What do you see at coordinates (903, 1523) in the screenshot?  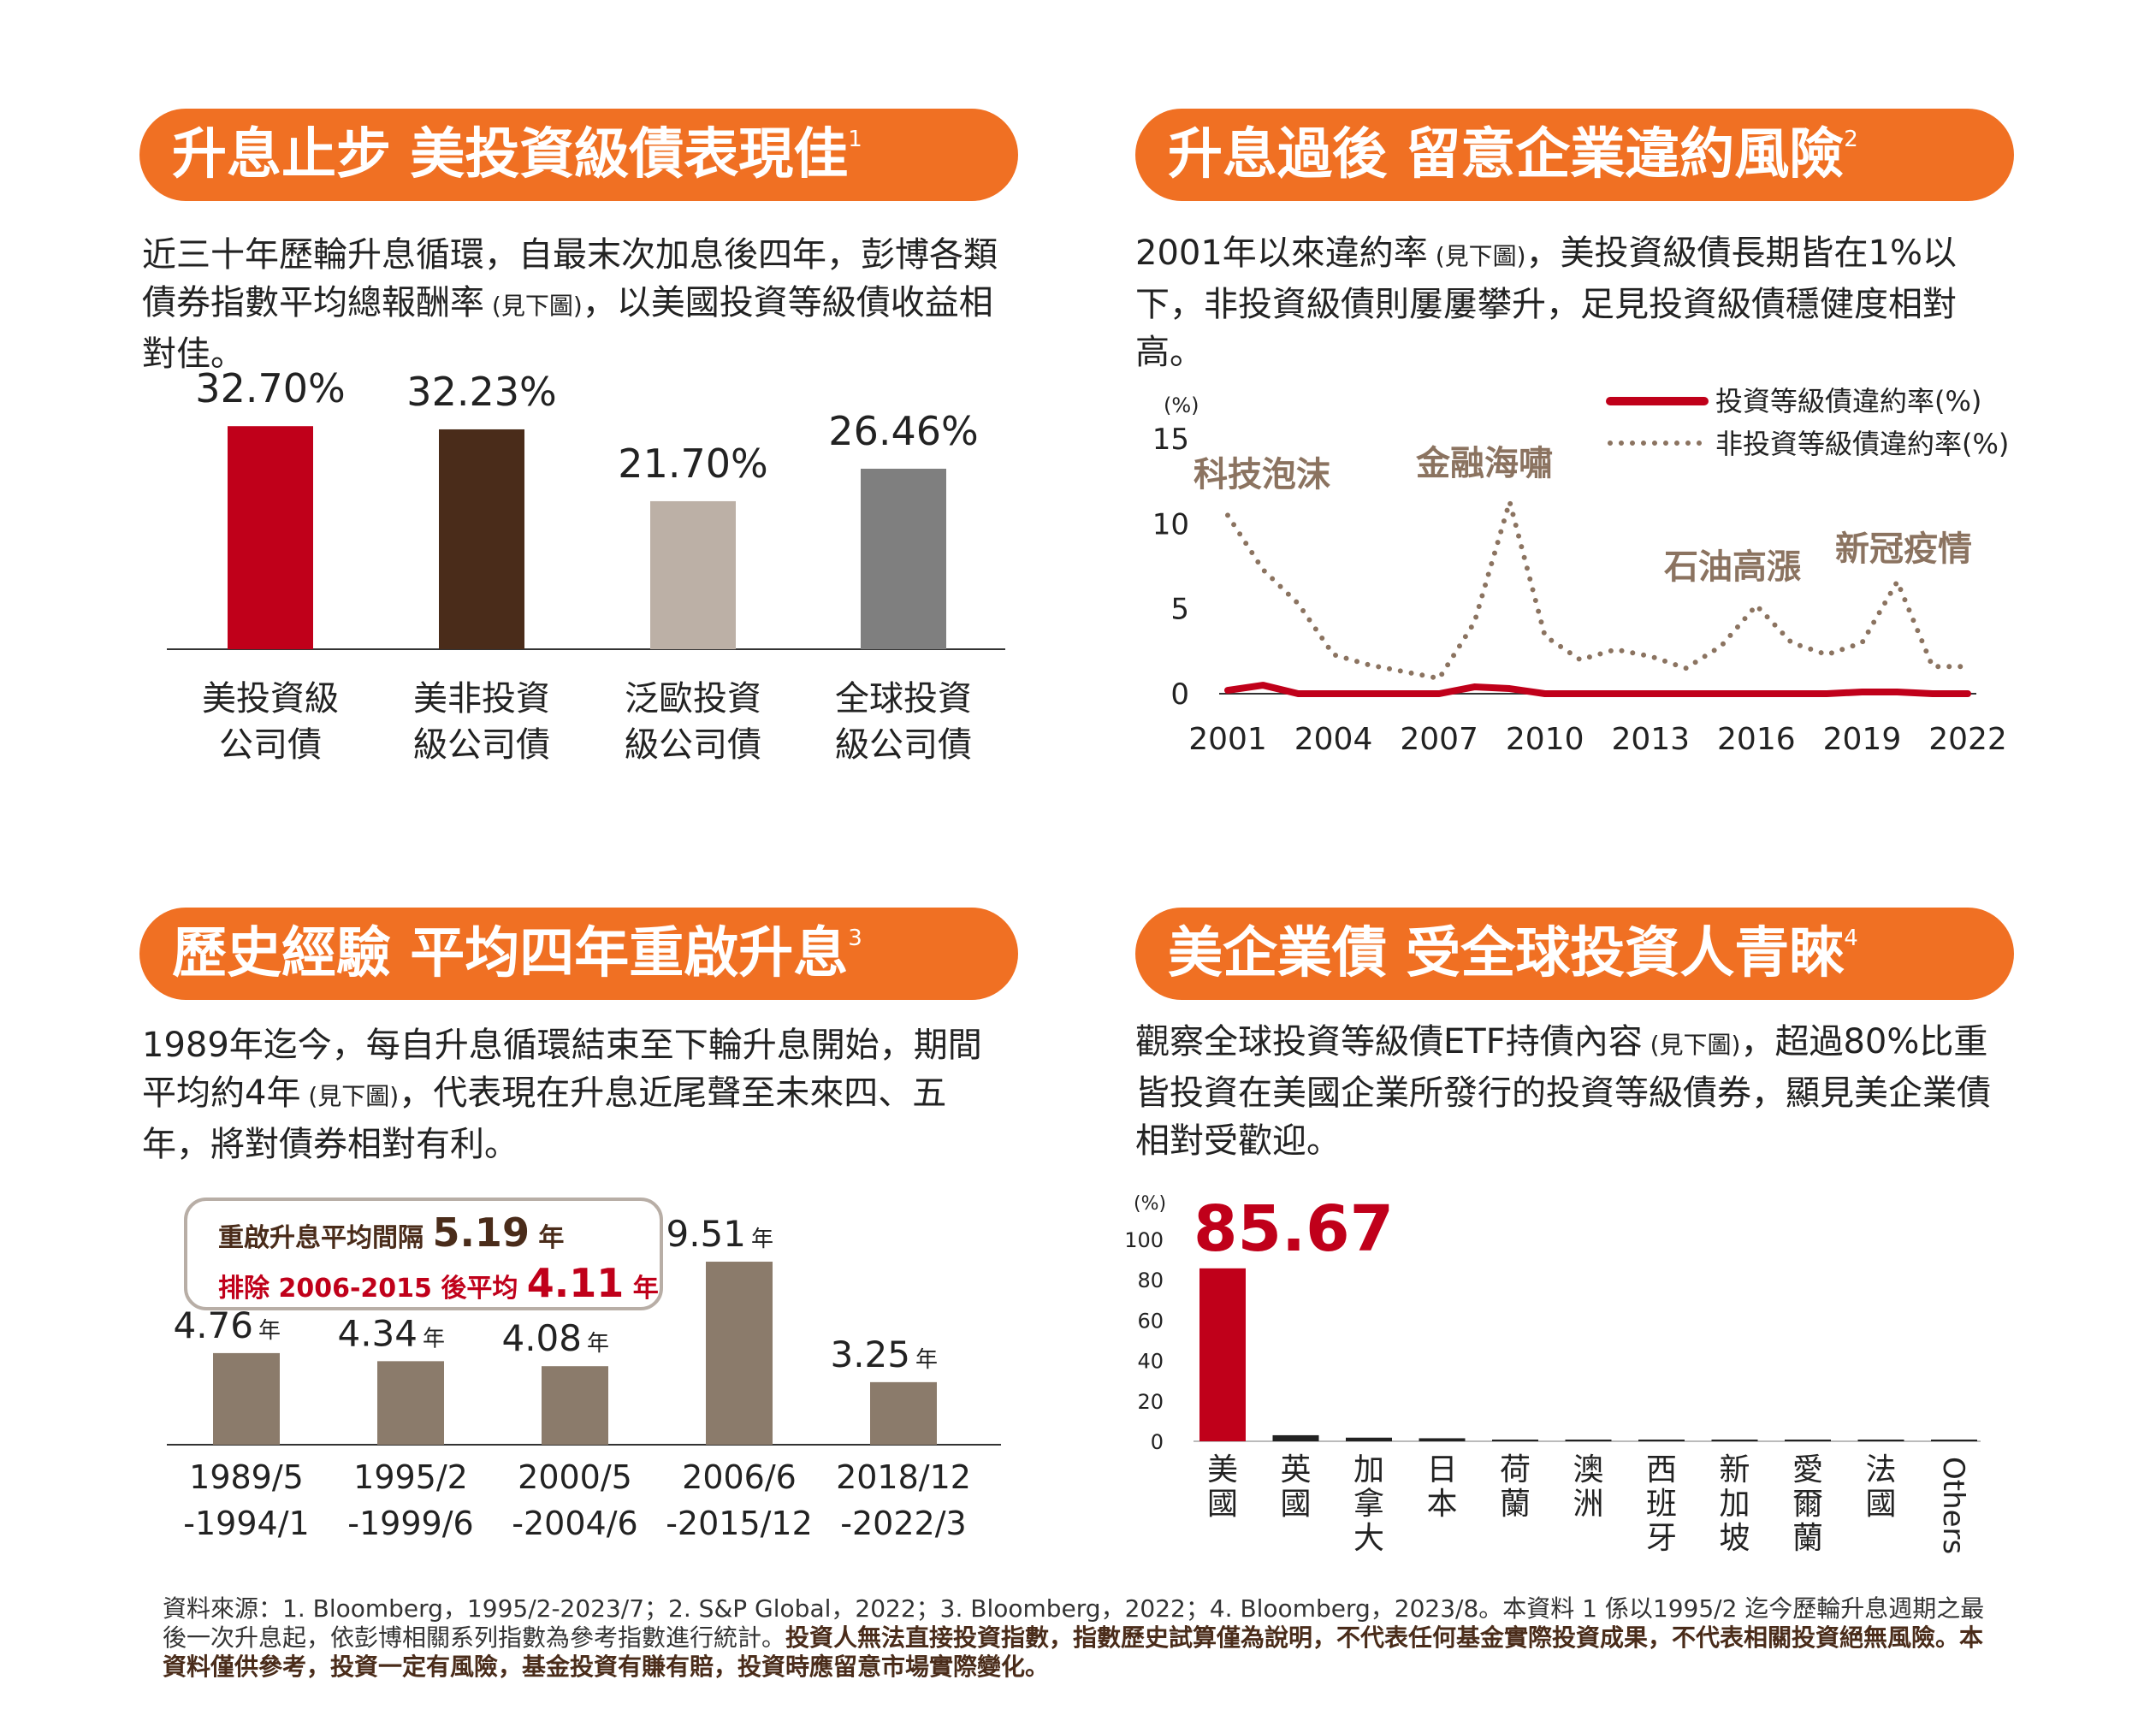 I see `chart3-category-label: -2022/3` at bounding box center [903, 1523].